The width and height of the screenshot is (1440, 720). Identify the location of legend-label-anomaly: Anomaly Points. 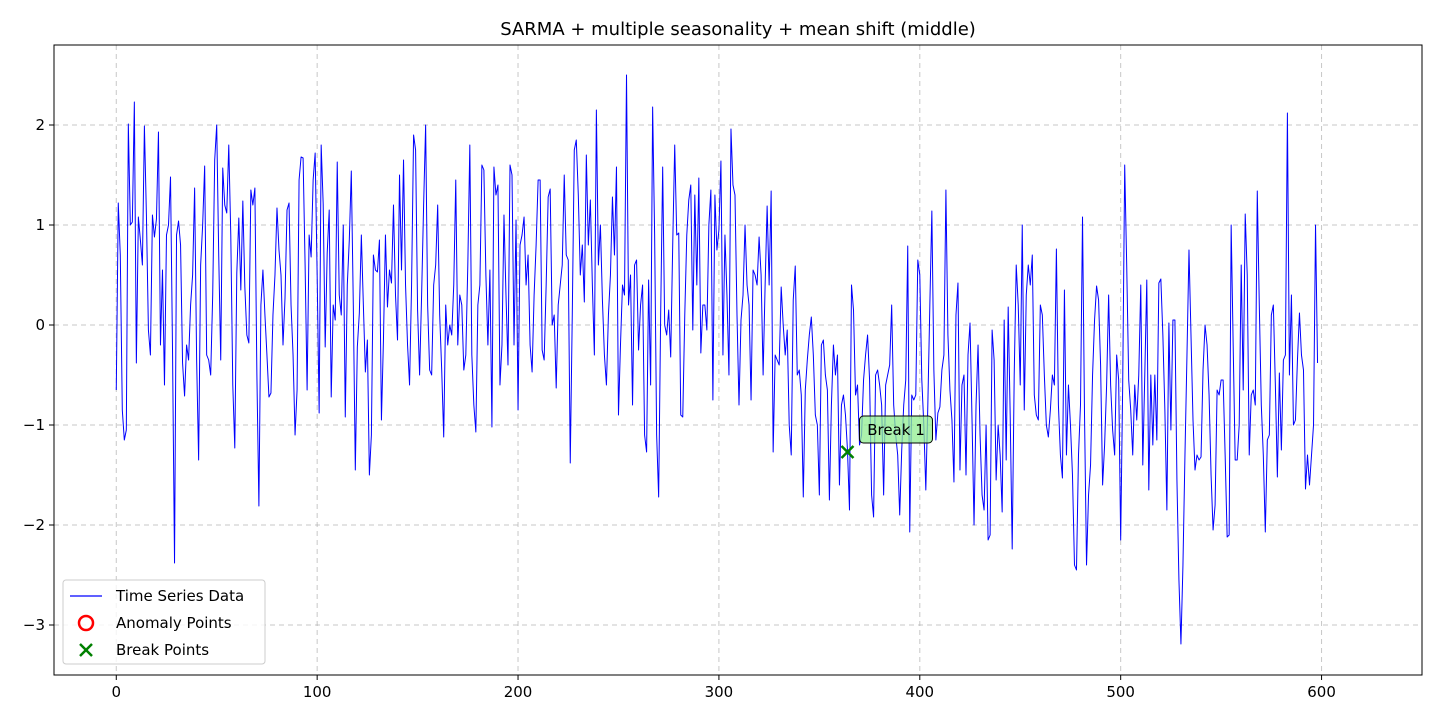
(174, 623).